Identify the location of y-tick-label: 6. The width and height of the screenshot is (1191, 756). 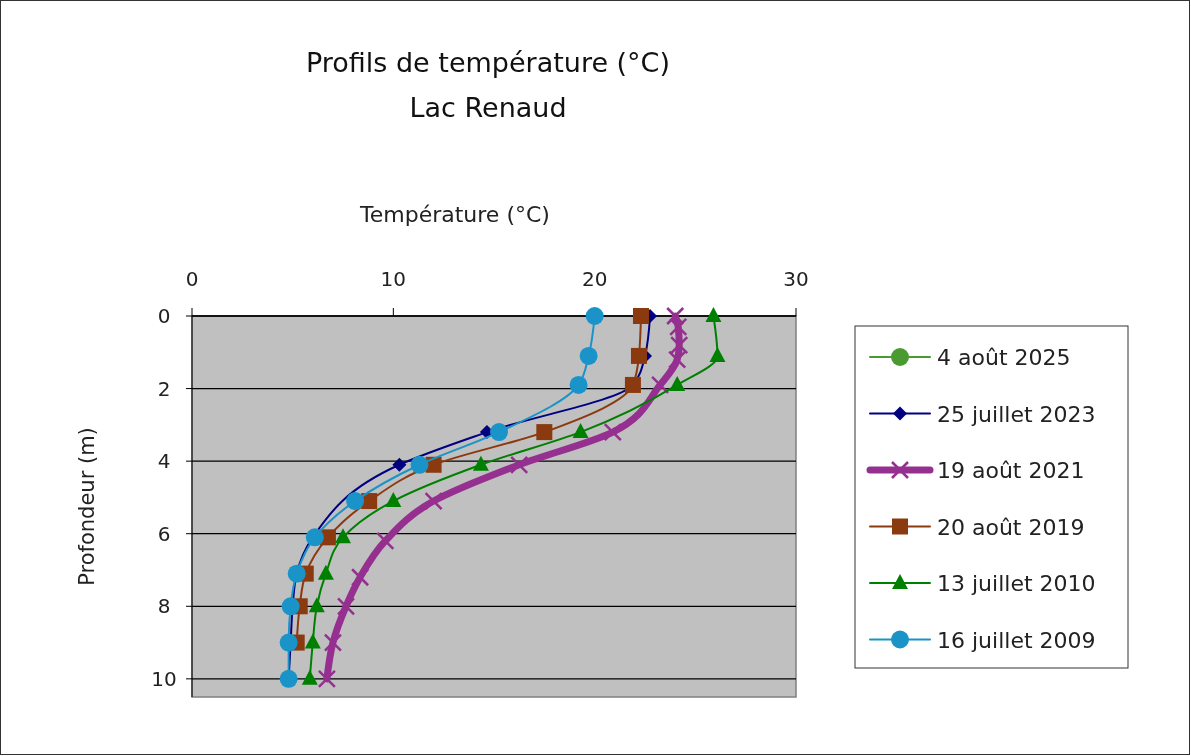
(164, 533).